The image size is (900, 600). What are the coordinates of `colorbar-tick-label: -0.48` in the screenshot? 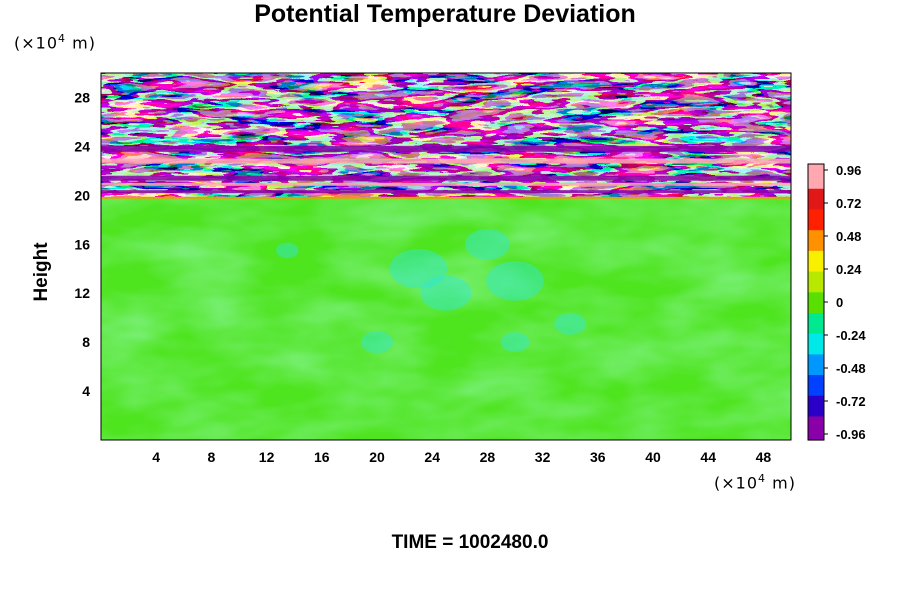 It's located at (851, 368).